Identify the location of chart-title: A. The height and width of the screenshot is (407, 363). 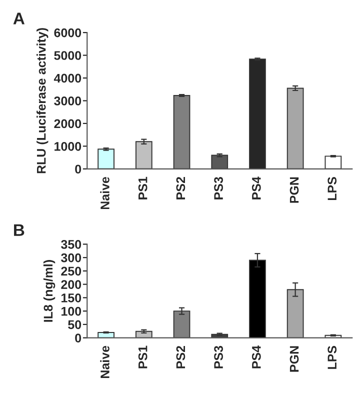
(19, 18).